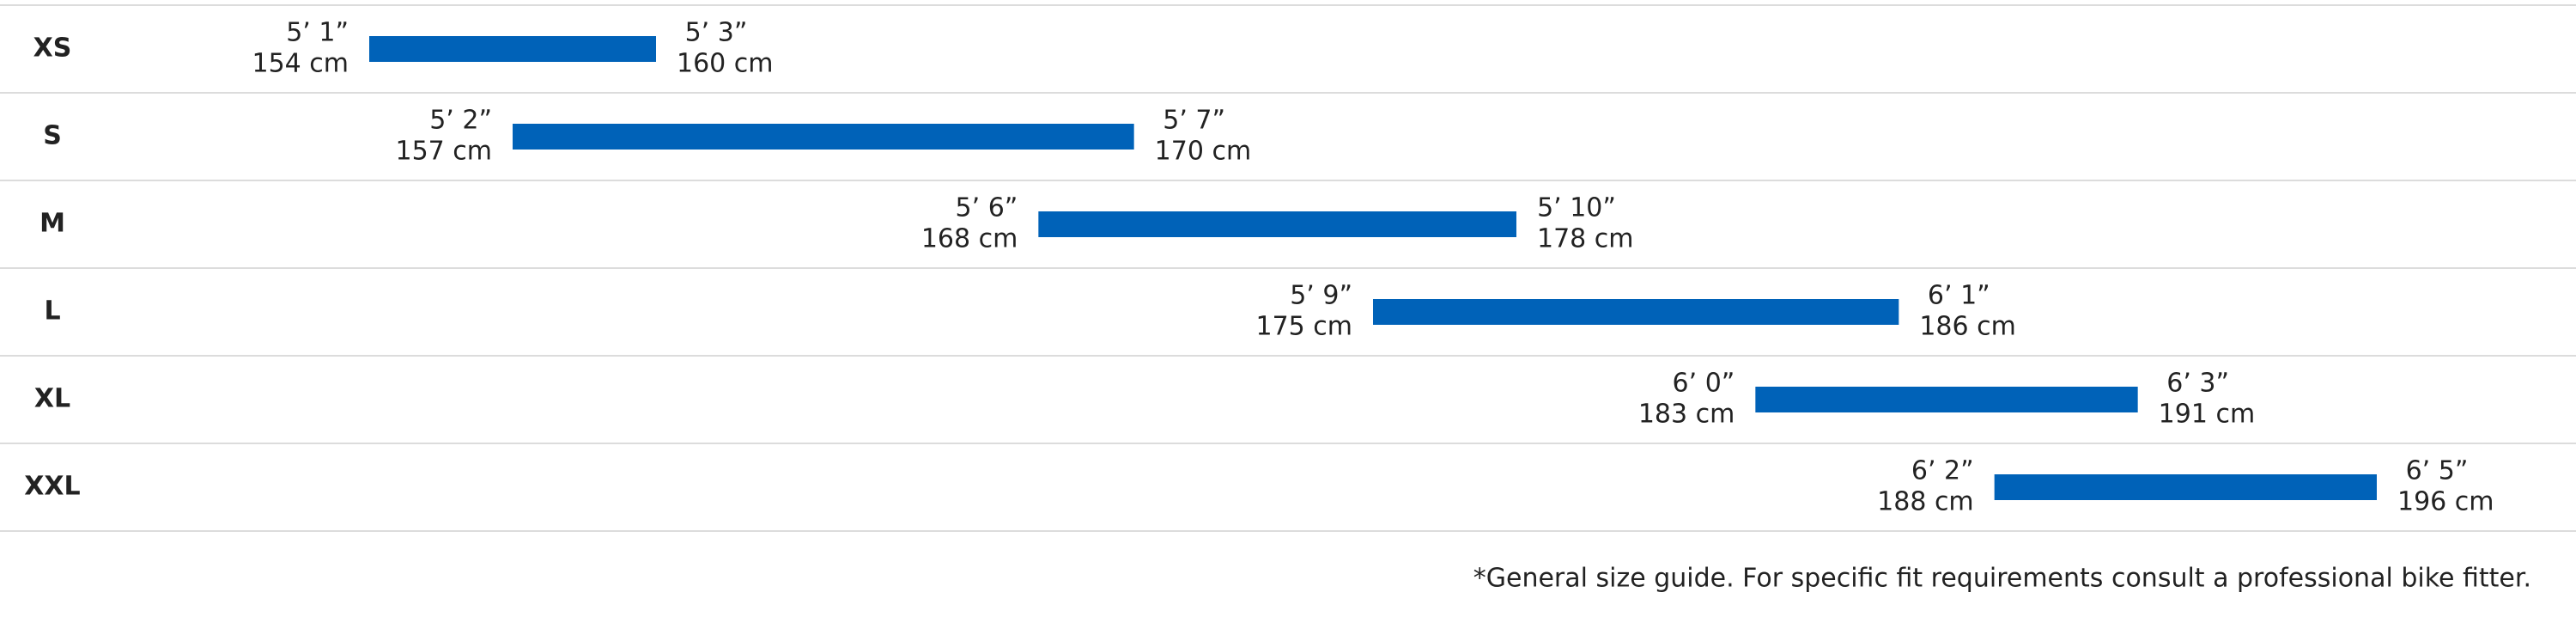 Image resolution: width=2576 pixels, height=629 pixels. I want to click on low-imperial: 6’ 0”, so click(1704, 384).